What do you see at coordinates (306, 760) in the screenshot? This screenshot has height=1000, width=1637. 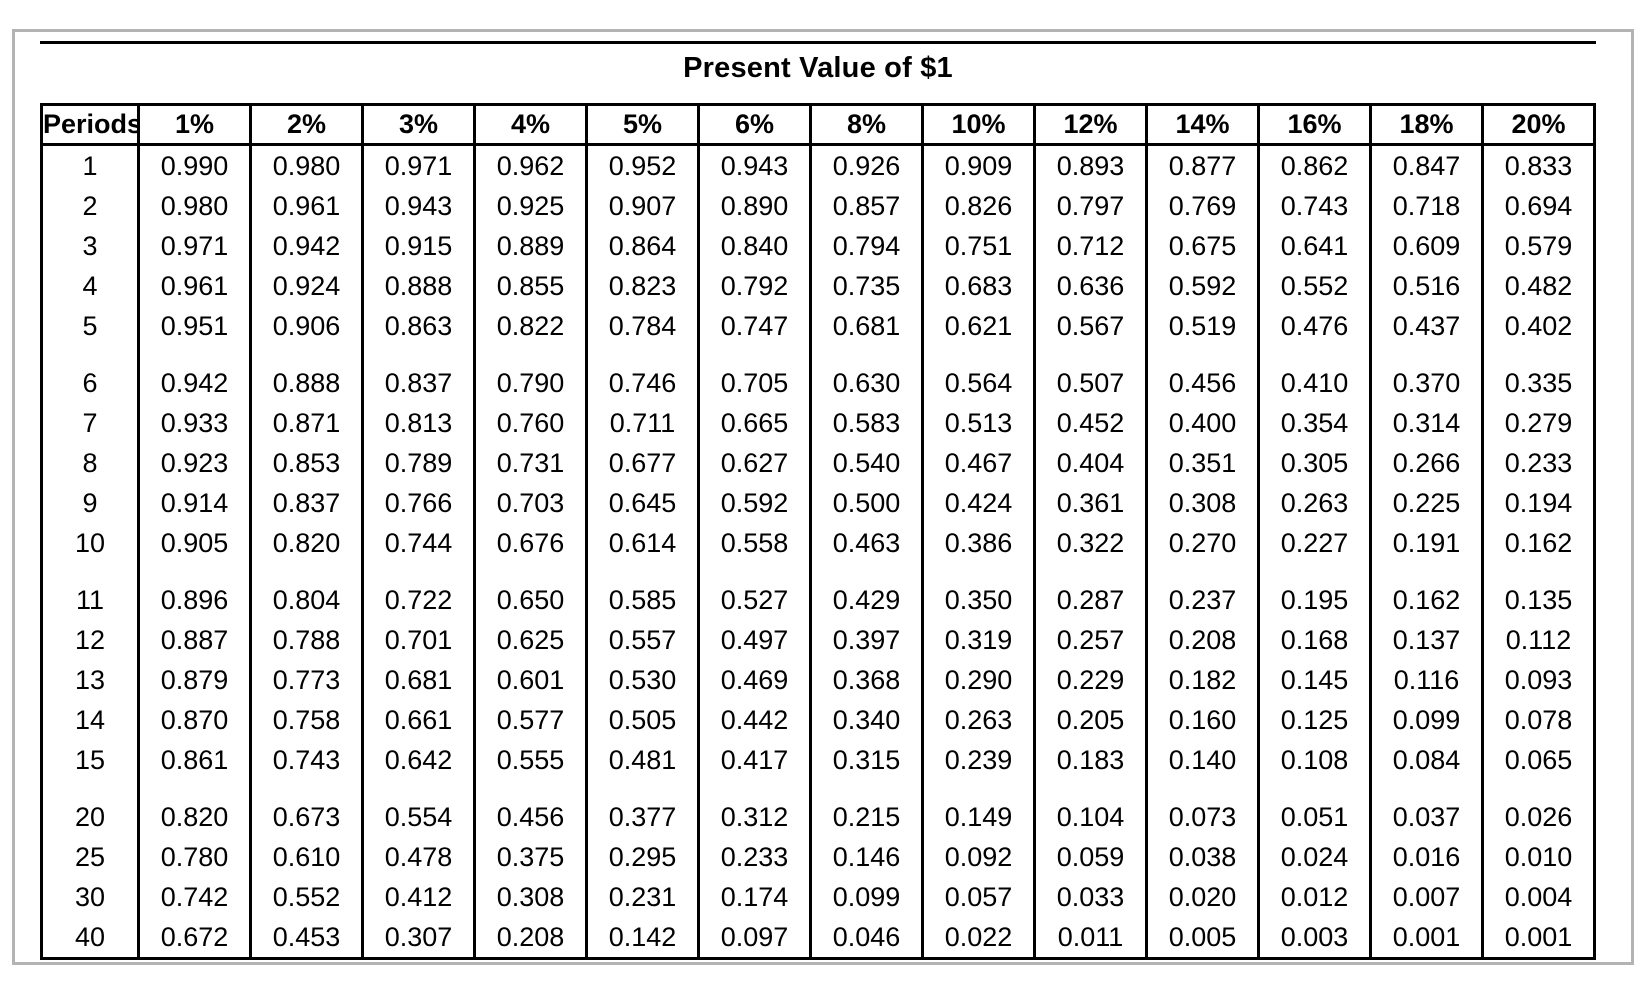 I see `value-cell: 0.743` at bounding box center [306, 760].